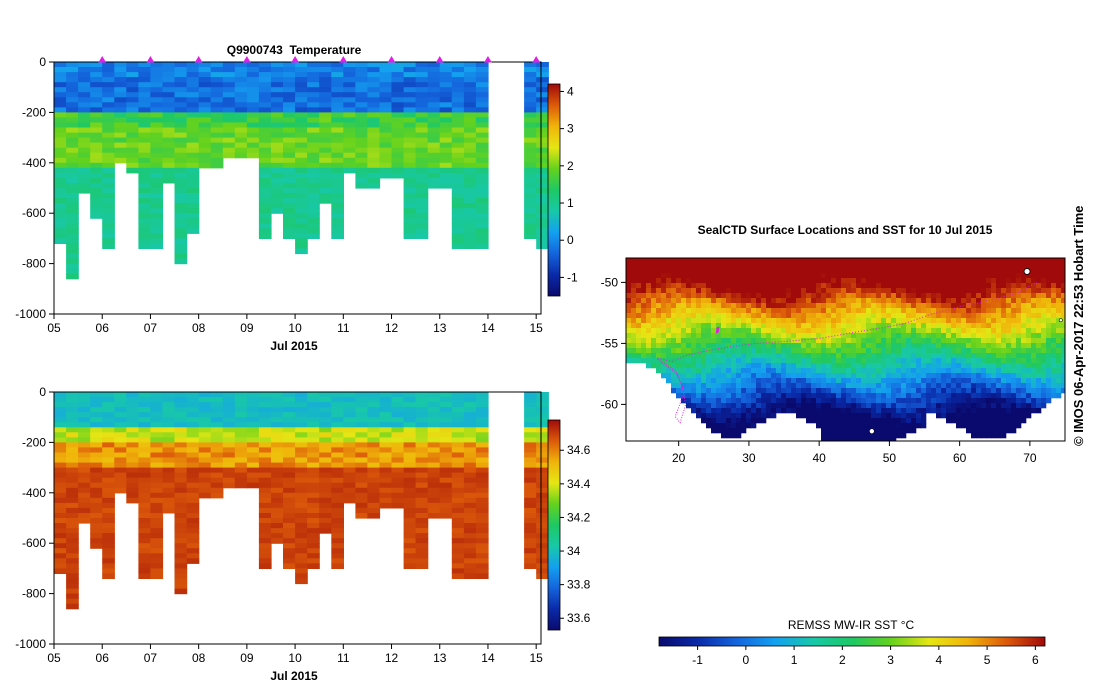 The image size is (1099, 700). Describe the element at coordinates (30, 644) in the screenshot. I see `y-tick-label: -1000` at that location.